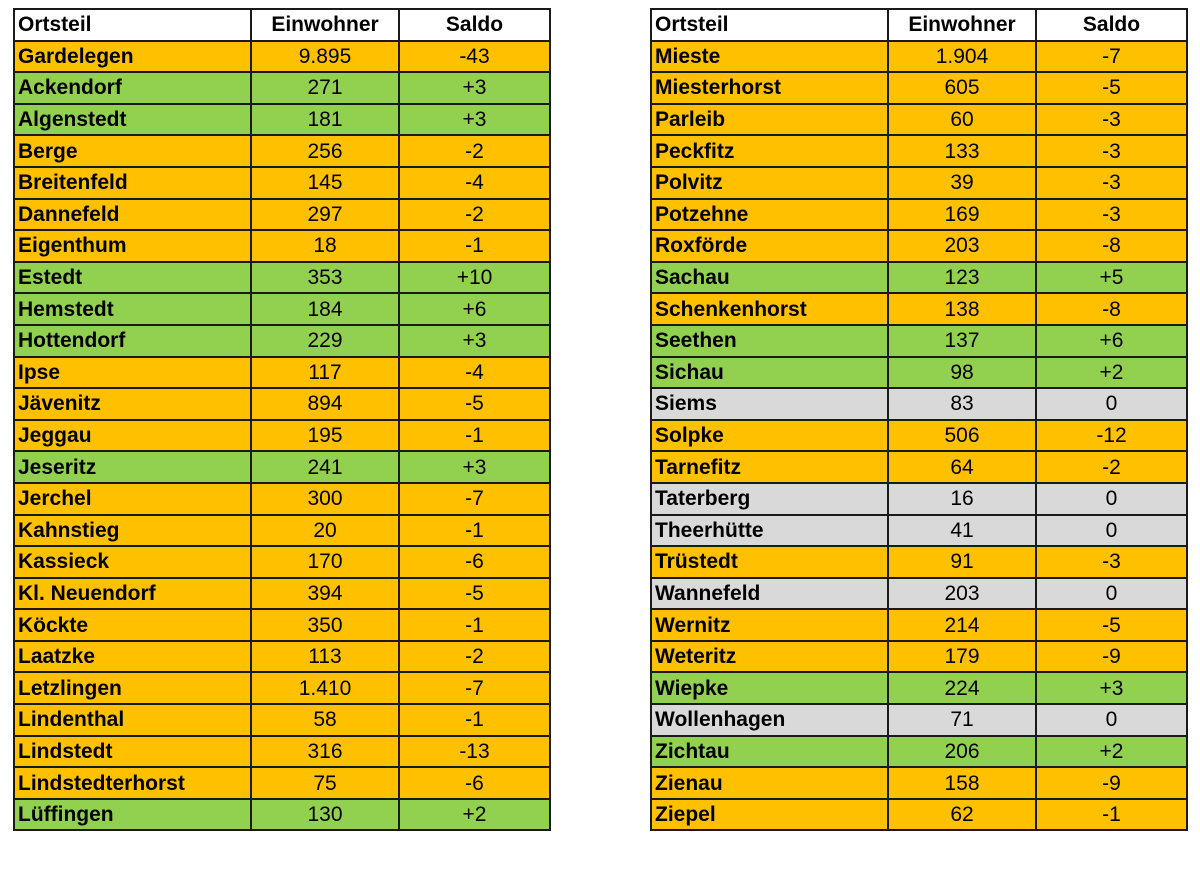 The height and width of the screenshot is (891, 1200). What do you see at coordinates (1111, 467) in the screenshot?
I see `saldo-cell: -2` at bounding box center [1111, 467].